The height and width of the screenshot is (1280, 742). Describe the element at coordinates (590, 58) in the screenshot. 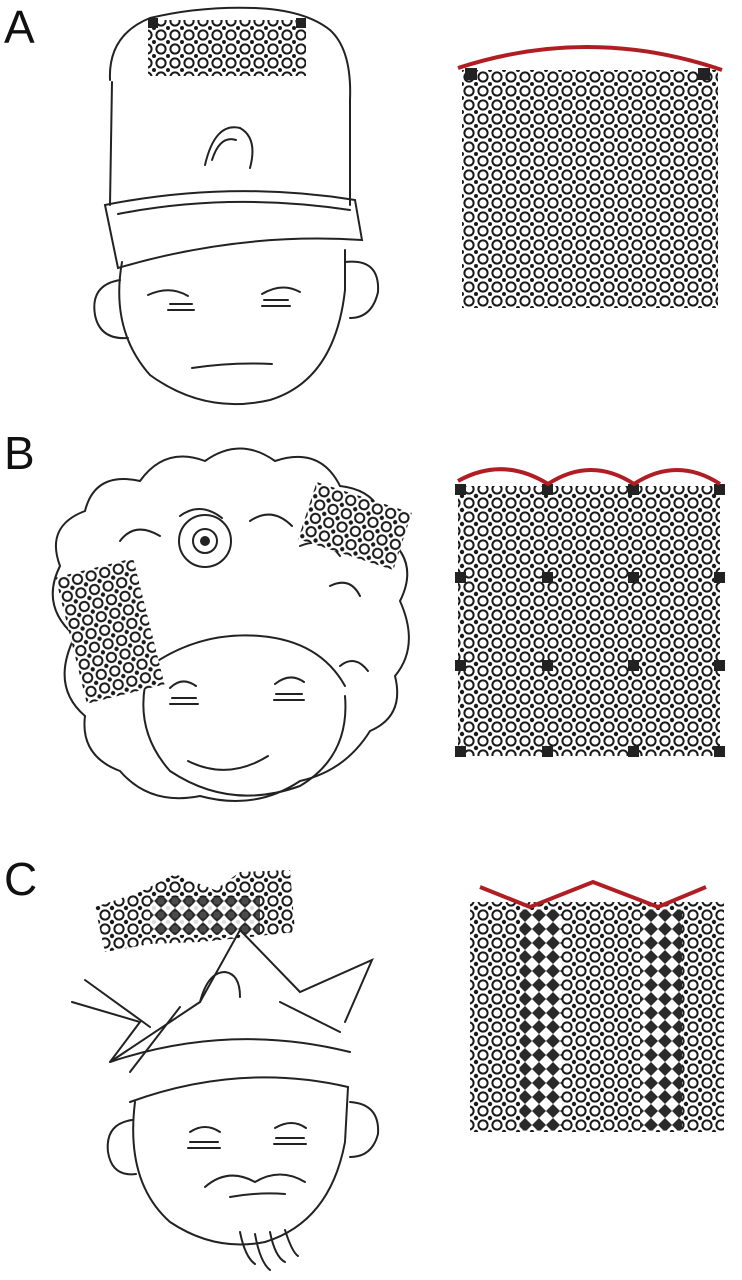

I see `red-curve-a` at that location.